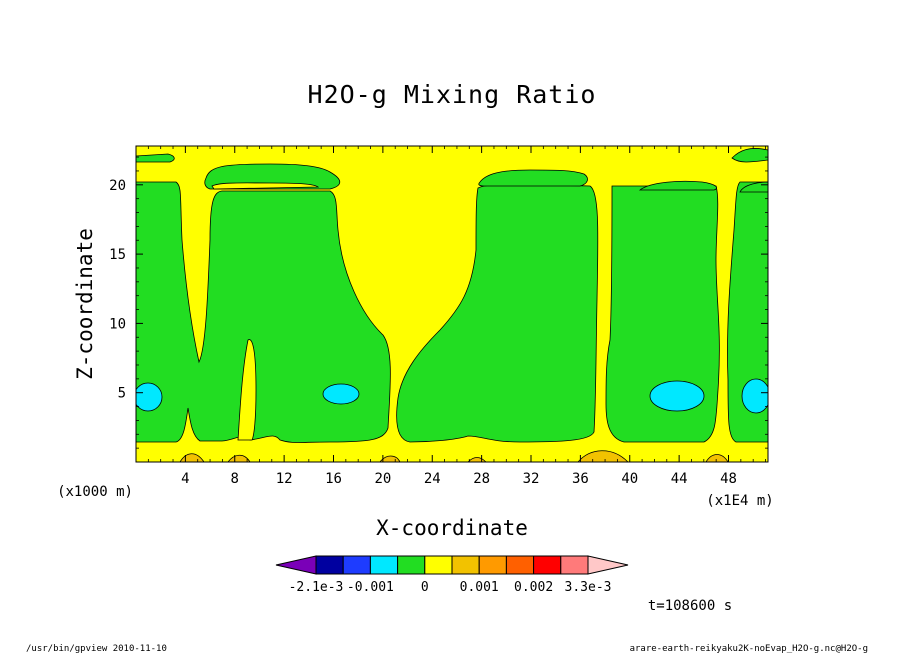  Describe the element at coordinates (95, 492) in the screenshot. I see `x-unit-left: (x1000 m)` at that location.